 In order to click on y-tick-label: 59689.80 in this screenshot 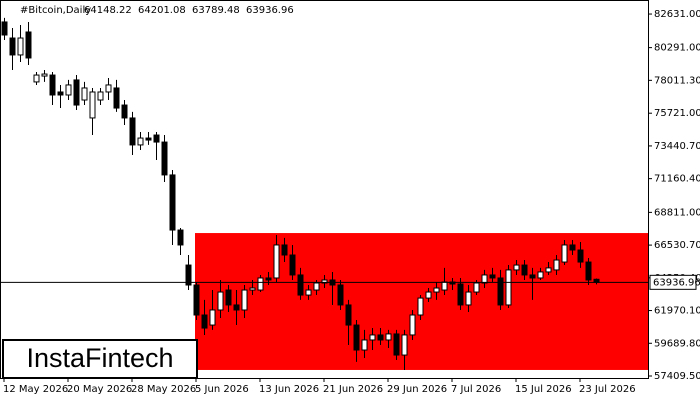, I will do `click(677, 343)`.